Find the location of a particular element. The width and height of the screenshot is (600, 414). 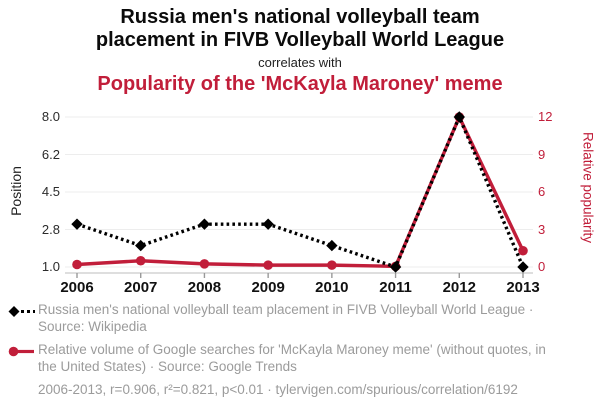

x-axis-year-label: 2008 is located at coordinates (204, 287).